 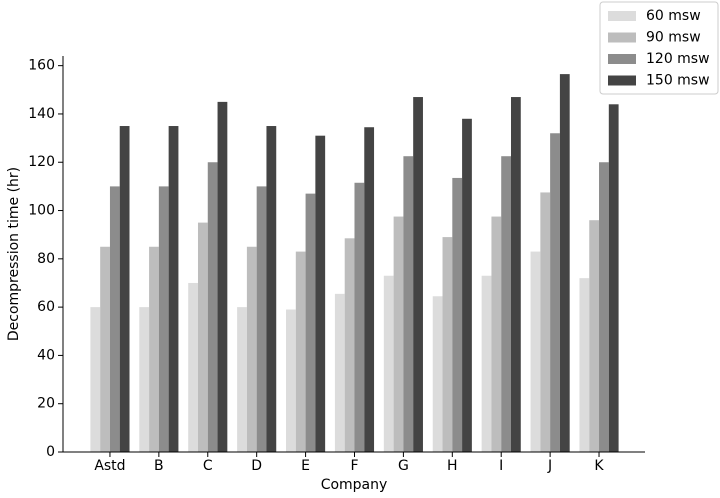 What do you see at coordinates (46, 355) in the screenshot?
I see `y-tick-label: 40` at bounding box center [46, 355].